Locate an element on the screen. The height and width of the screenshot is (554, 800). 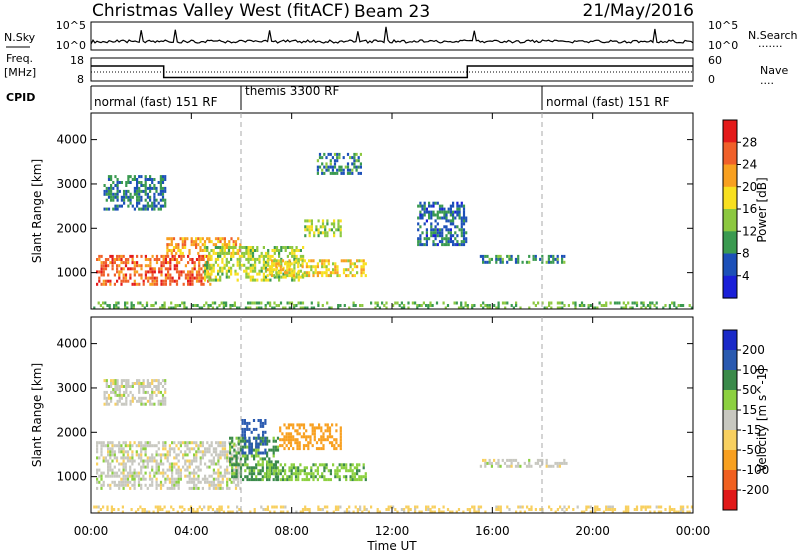
velocity-ytick-label: 2000 is located at coordinates (71, 432).